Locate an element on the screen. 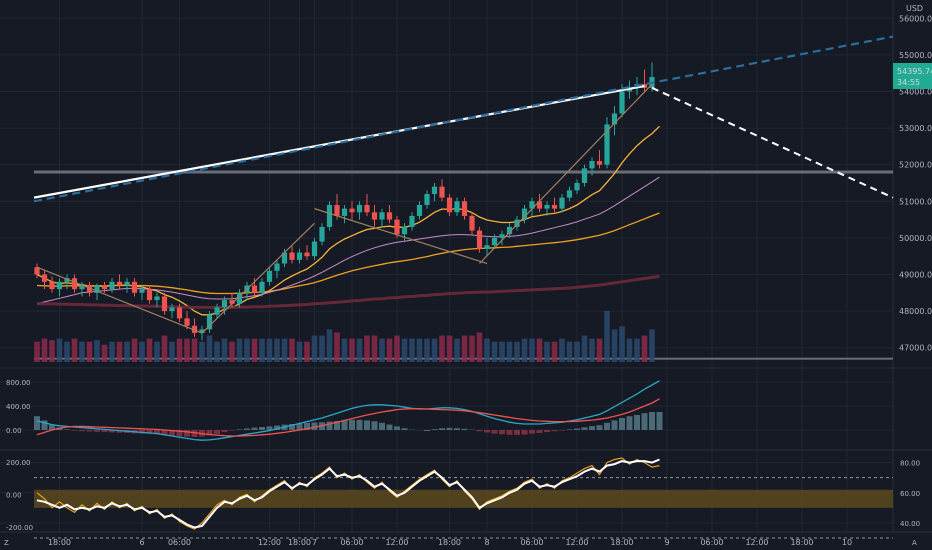 This screenshot has width=932, height=550. projection-down-dashed is located at coordinates (772, 142).